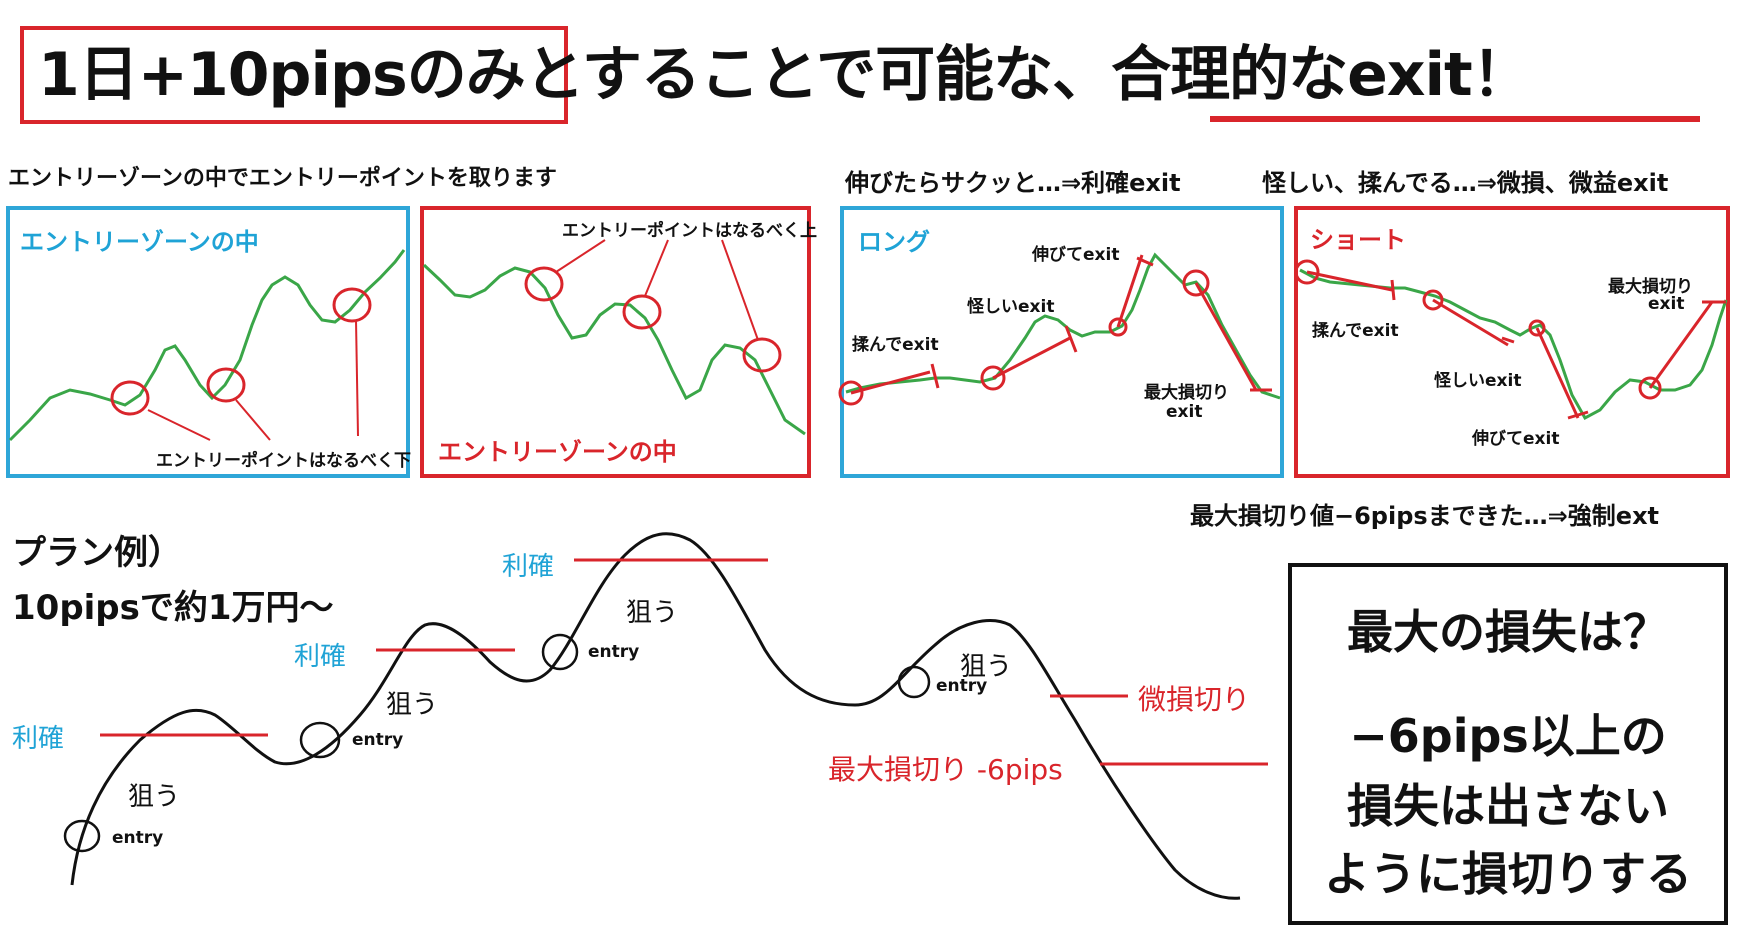 The width and height of the screenshot is (1737, 942). What do you see at coordinates (1508, 736) in the screenshot?
I see `loss-box-answer-1: −6pips以上の` at bounding box center [1508, 736].